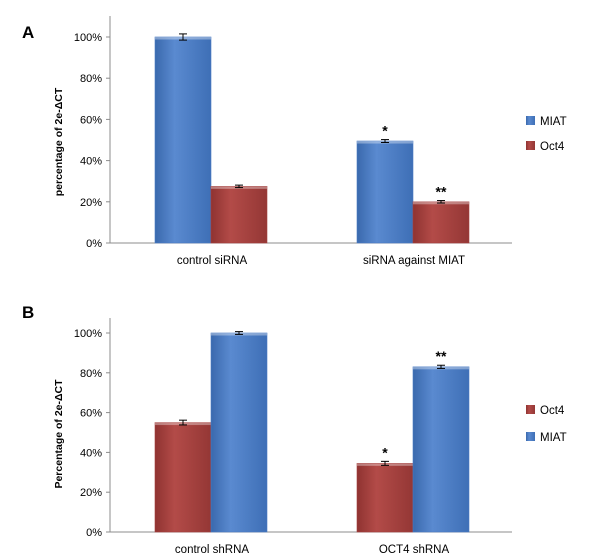  What do you see at coordinates (553, 122) in the screenshot?
I see `panel-a-legend-label-miat: MIAT` at bounding box center [553, 122].